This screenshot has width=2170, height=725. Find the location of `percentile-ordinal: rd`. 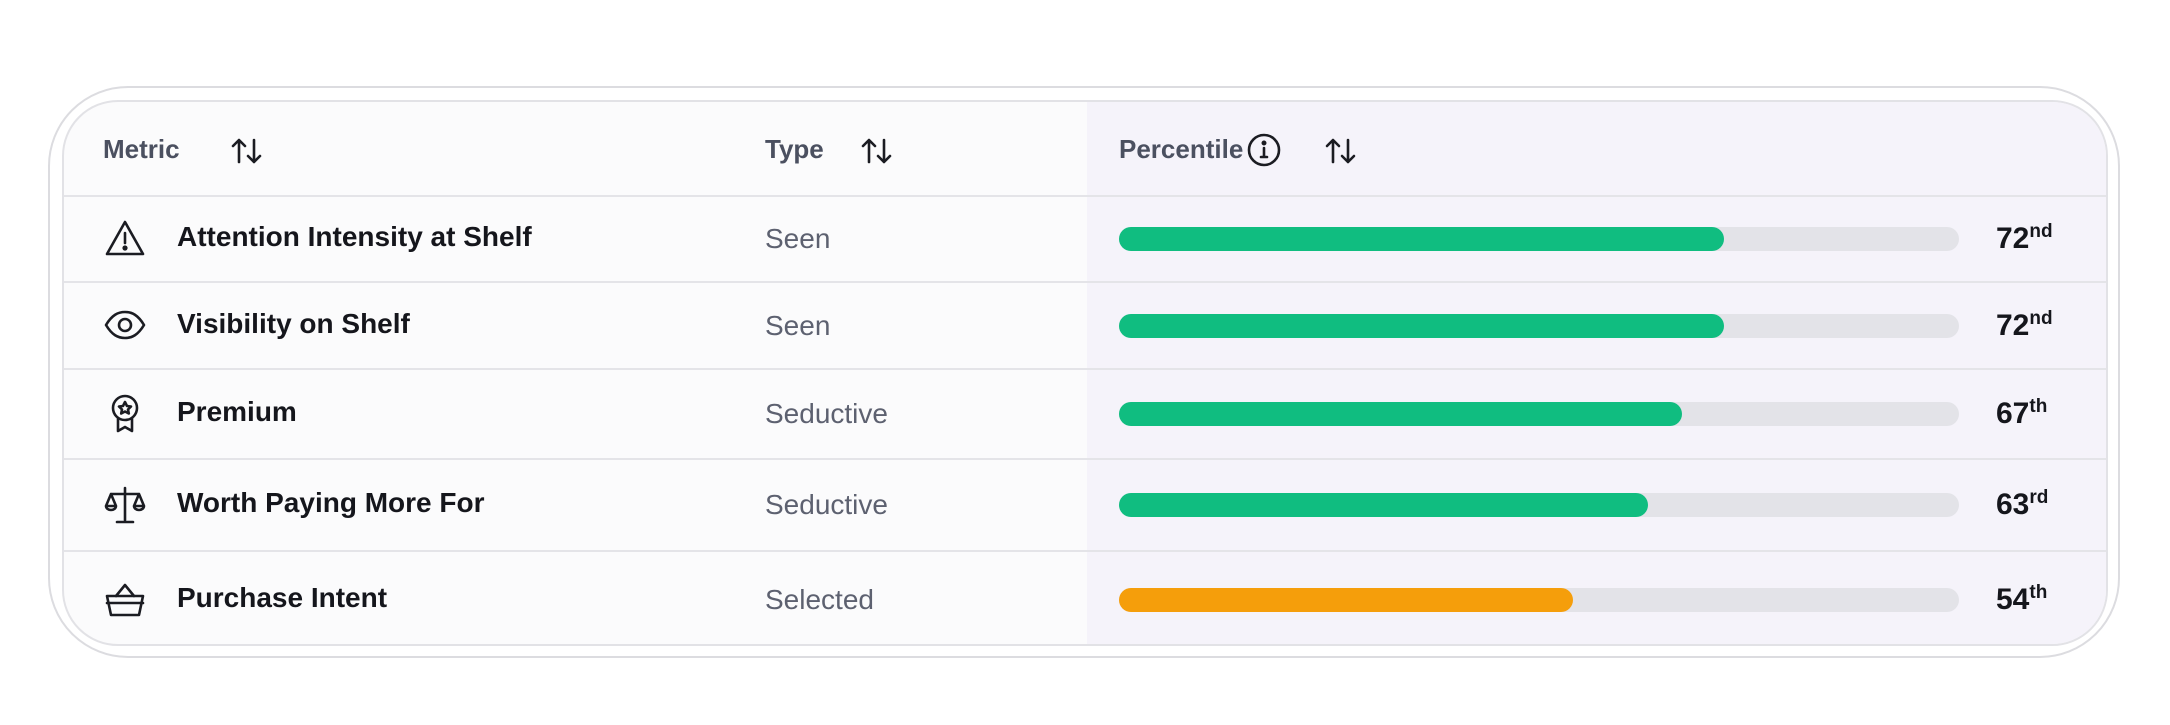

percentile-ordinal: rd is located at coordinates (2039, 497).